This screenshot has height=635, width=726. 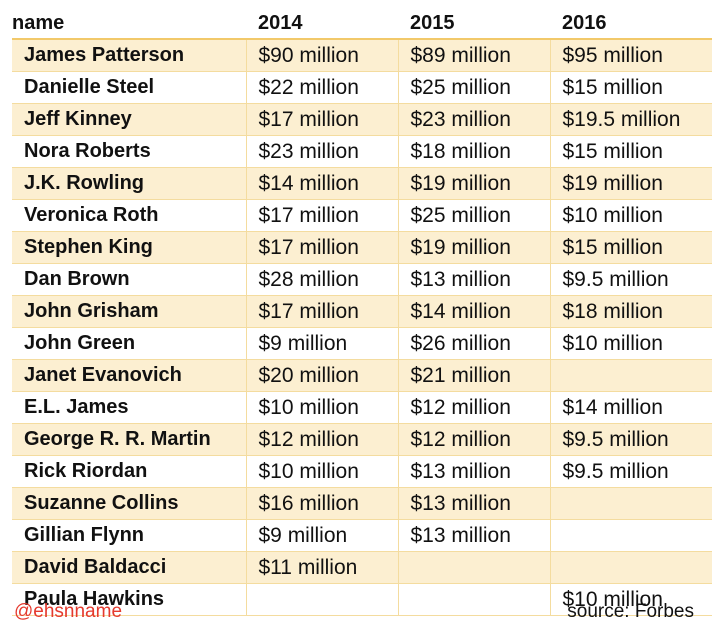 I want to click on earnings-cell-2014: $23 million, so click(x=321, y=151).